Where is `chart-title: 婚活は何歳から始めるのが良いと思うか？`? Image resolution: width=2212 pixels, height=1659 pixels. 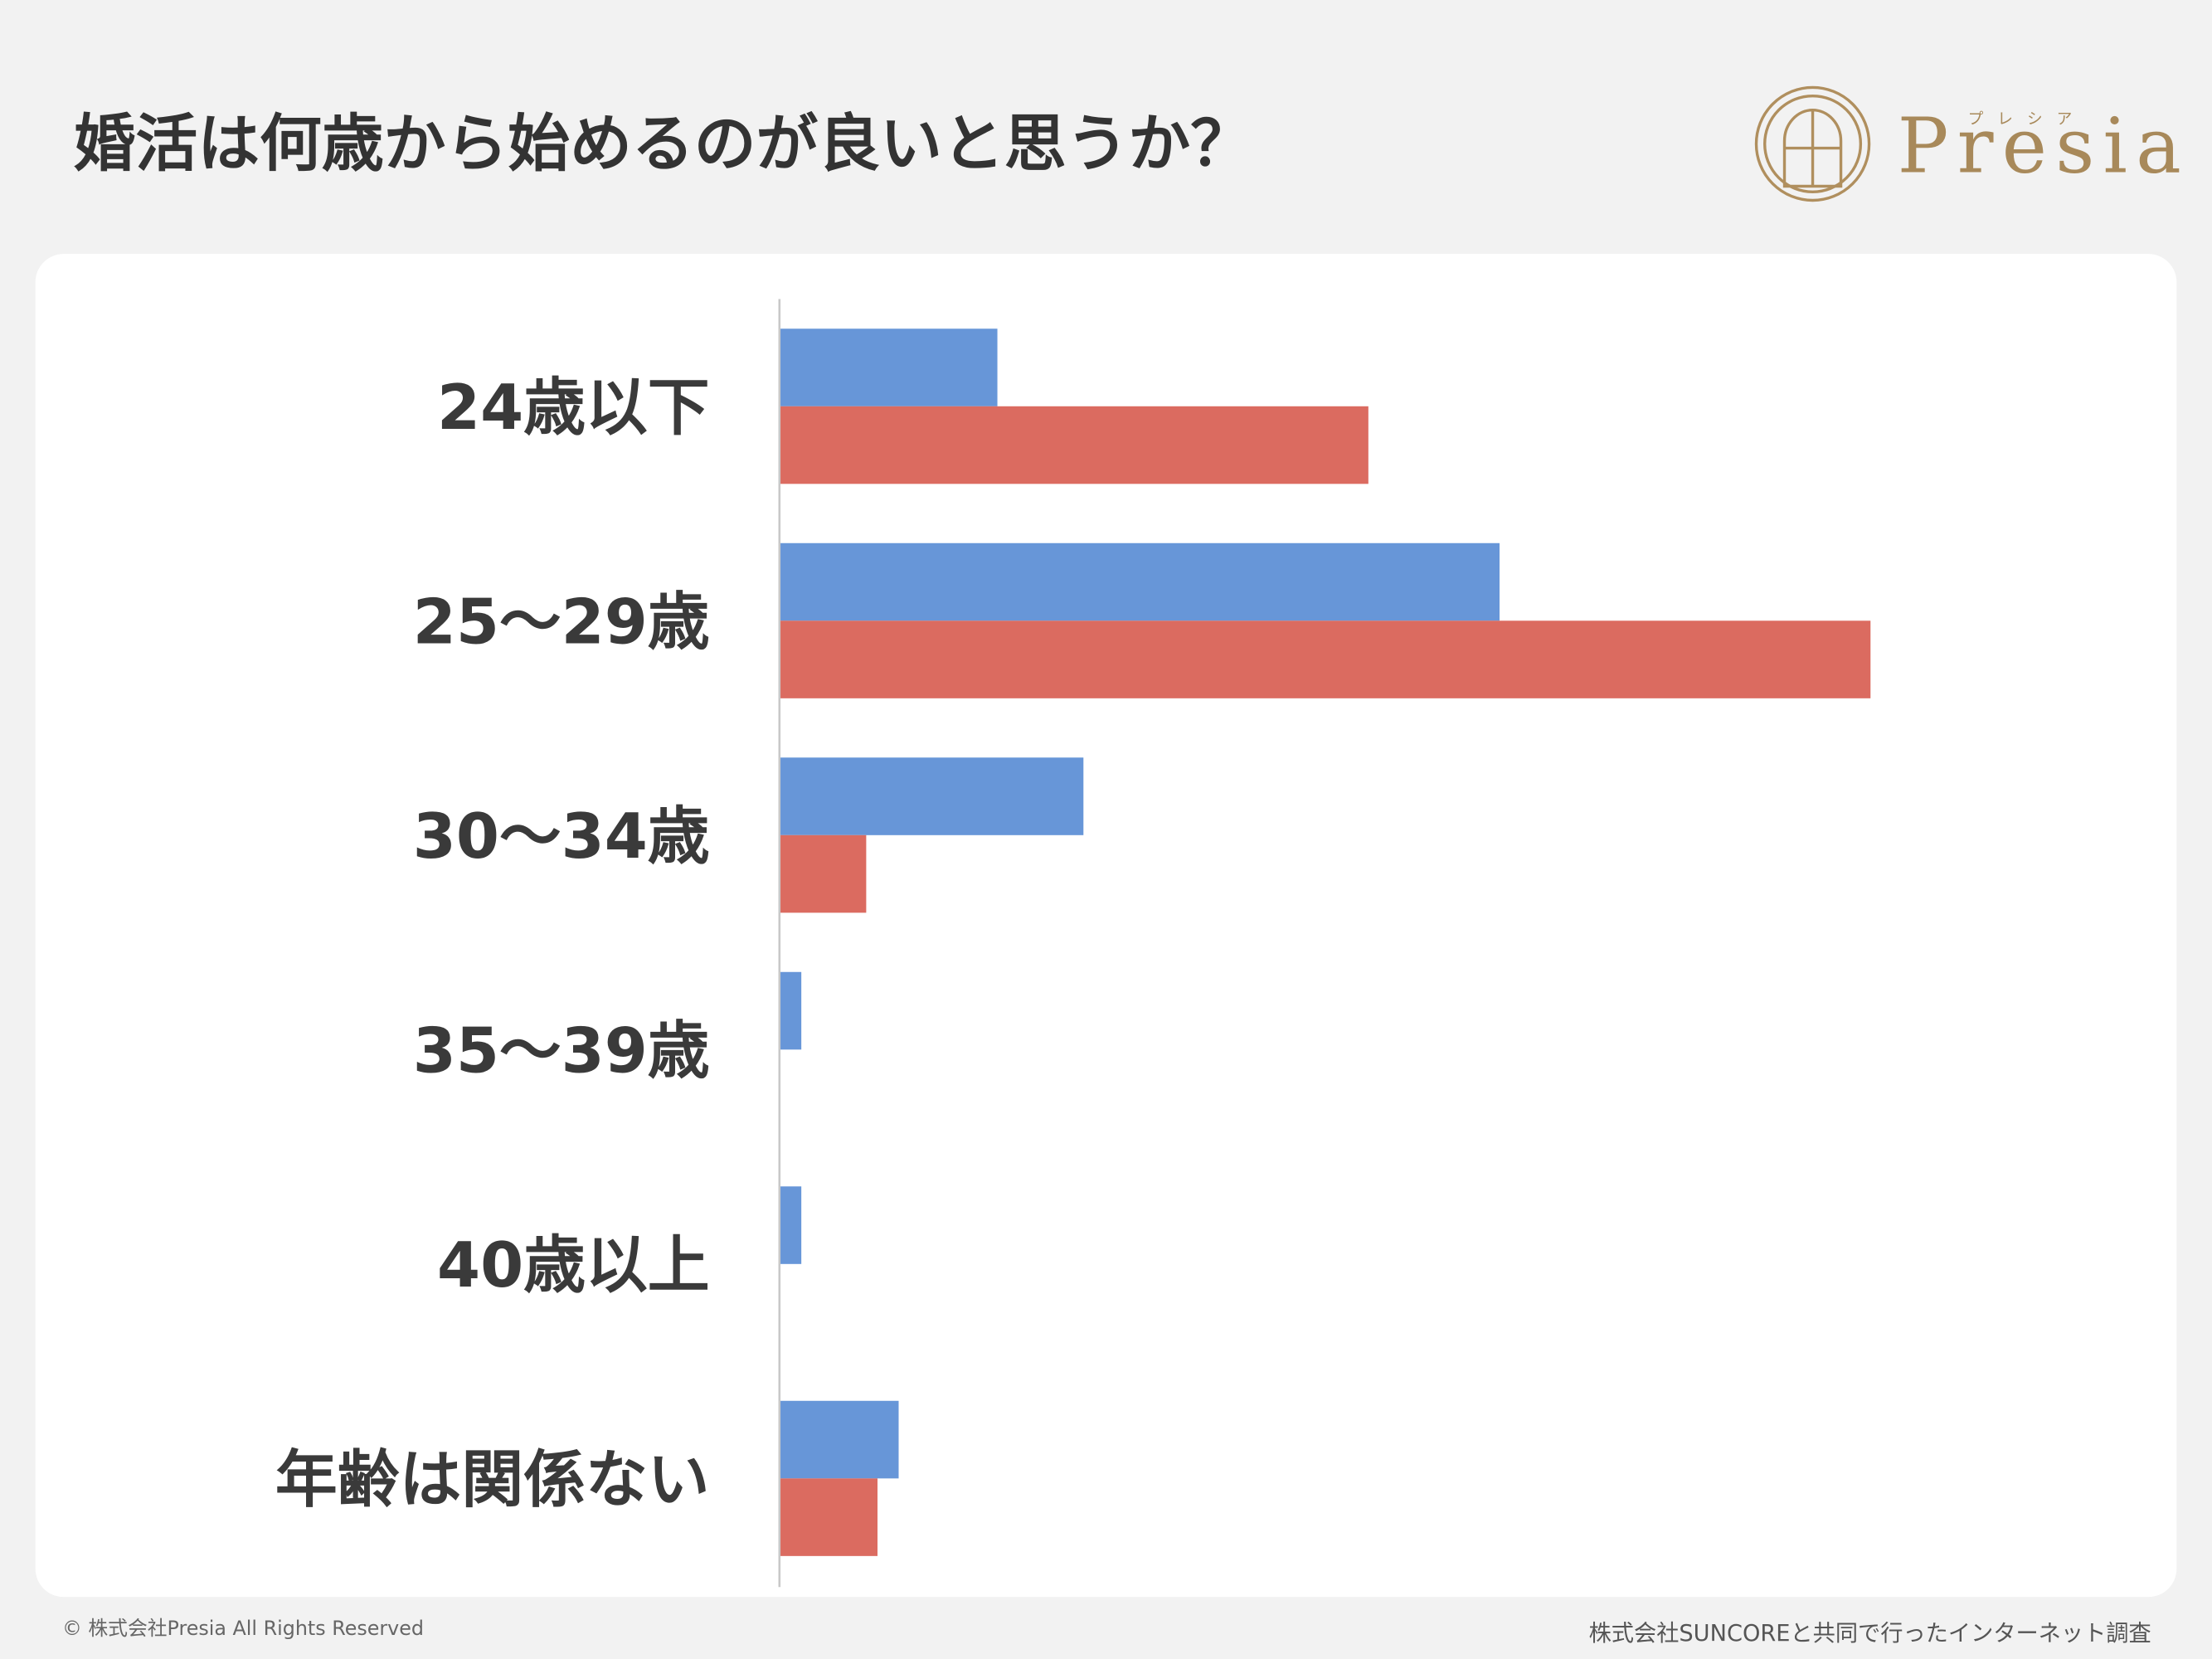 chart-title: 婚活は何歳から始めるのが良いと思うか？ is located at coordinates (663, 144).